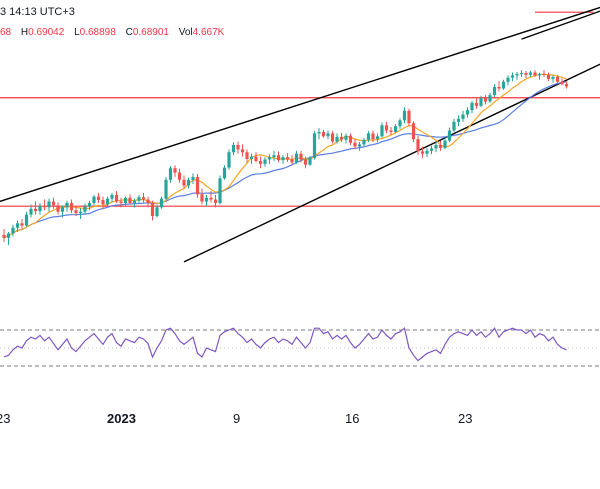 The image size is (600, 489). What do you see at coordinates (208, 32) in the screenshot?
I see `volume-value: 4.667K` at bounding box center [208, 32].